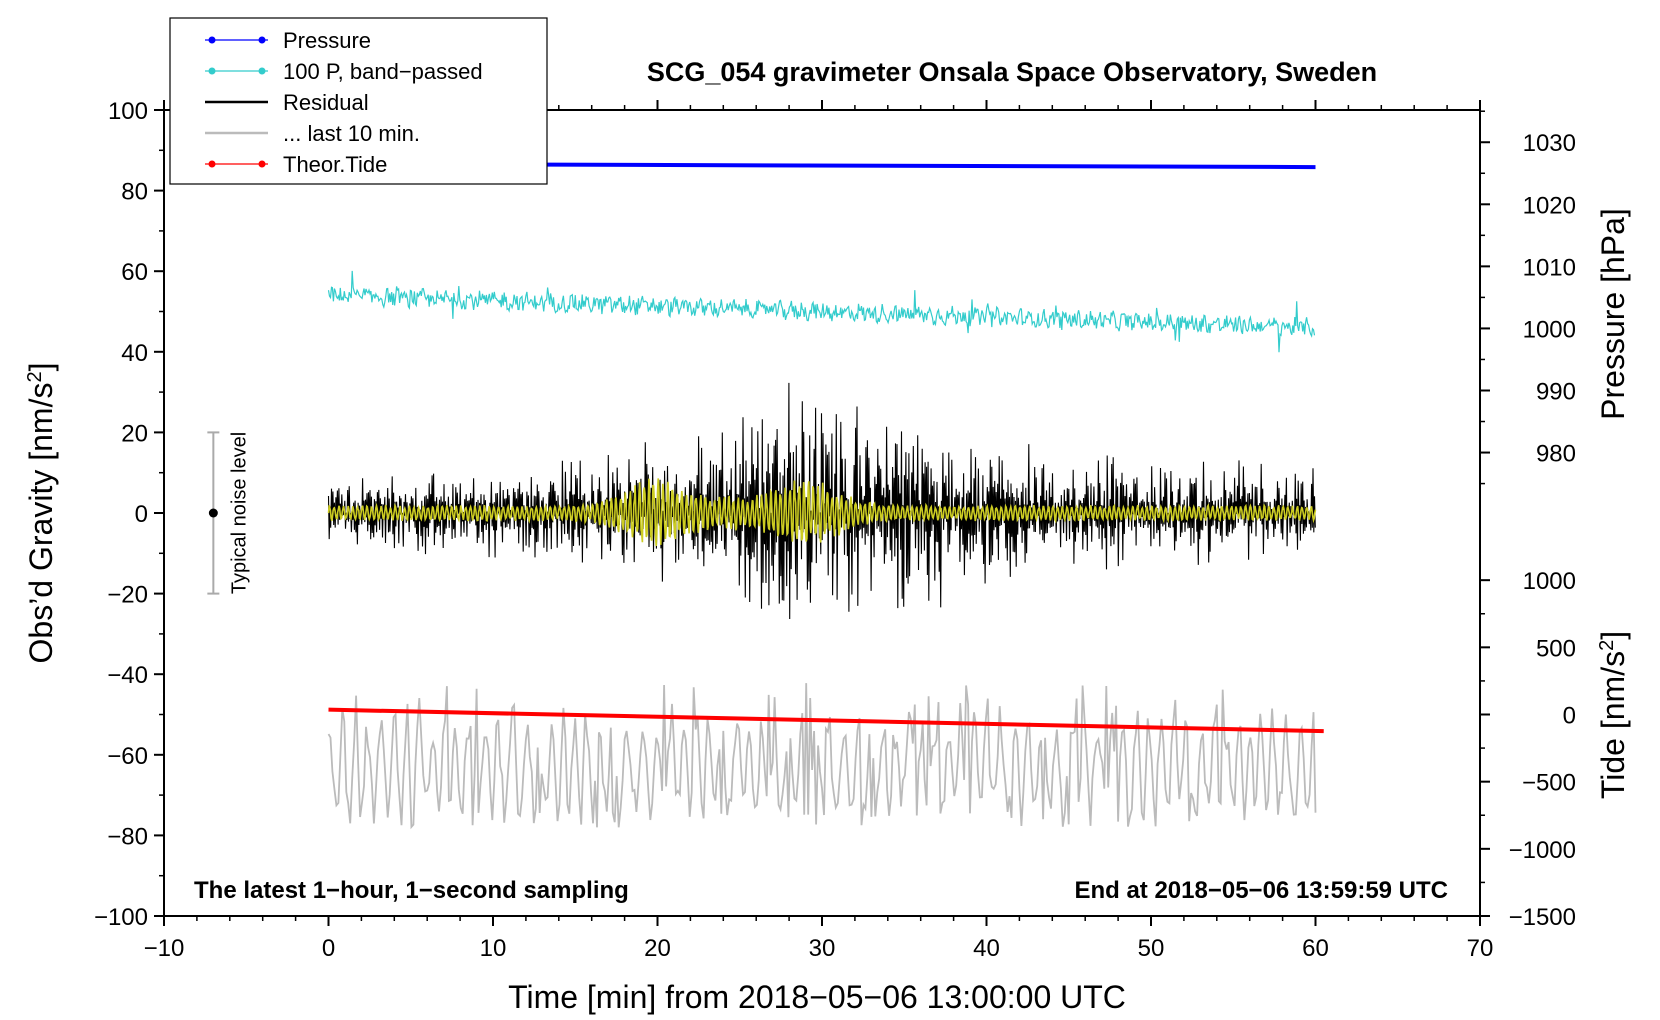 The image size is (1660, 1020). Describe the element at coordinates (493, 948) in the screenshot. I see `x-tick-label: 10` at that location.